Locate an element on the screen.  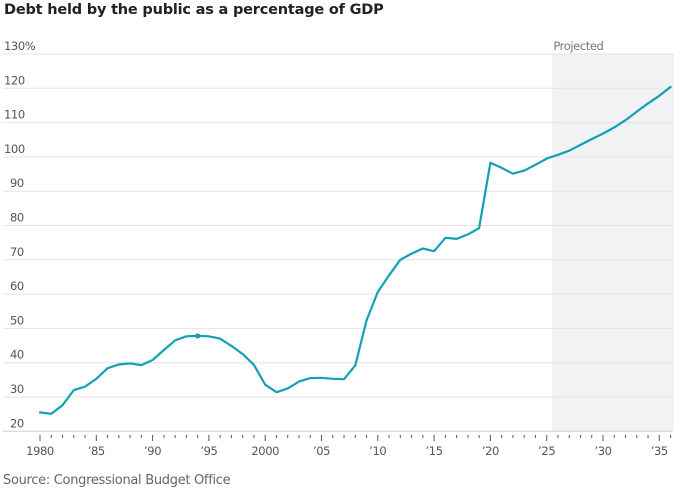
y-tick-label: 80 is located at coordinates (17, 218).